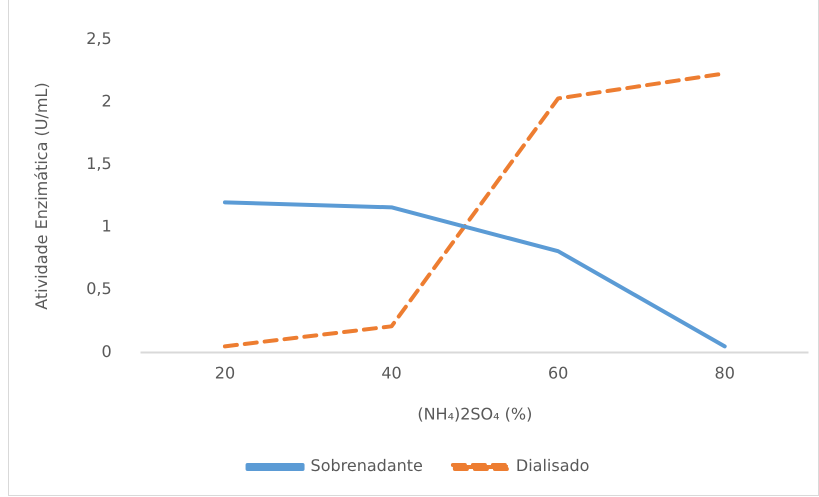 This screenshot has width=819, height=497. What do you see at coordinates (106, 100) in the screenshot?
I see `y-tick-label: 2` at bounding box center [106, 100].